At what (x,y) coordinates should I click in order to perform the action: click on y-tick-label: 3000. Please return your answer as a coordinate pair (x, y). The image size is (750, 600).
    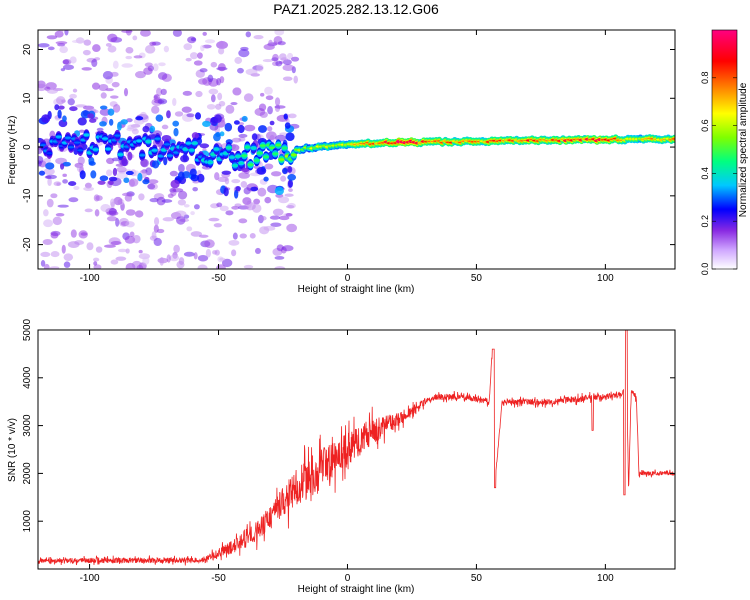
    Looking at the image, I should click on (27, 425).